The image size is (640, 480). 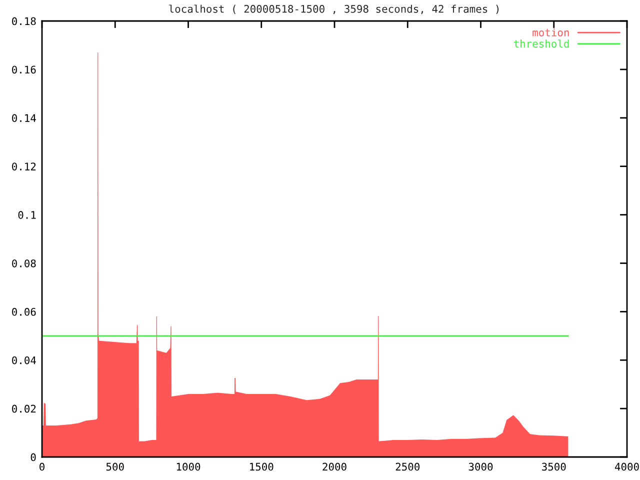 What do you see at coordinates (24, 360) in the screenshot?
I see `y-tick-label: 0.04` at bounding box center [24, 360].